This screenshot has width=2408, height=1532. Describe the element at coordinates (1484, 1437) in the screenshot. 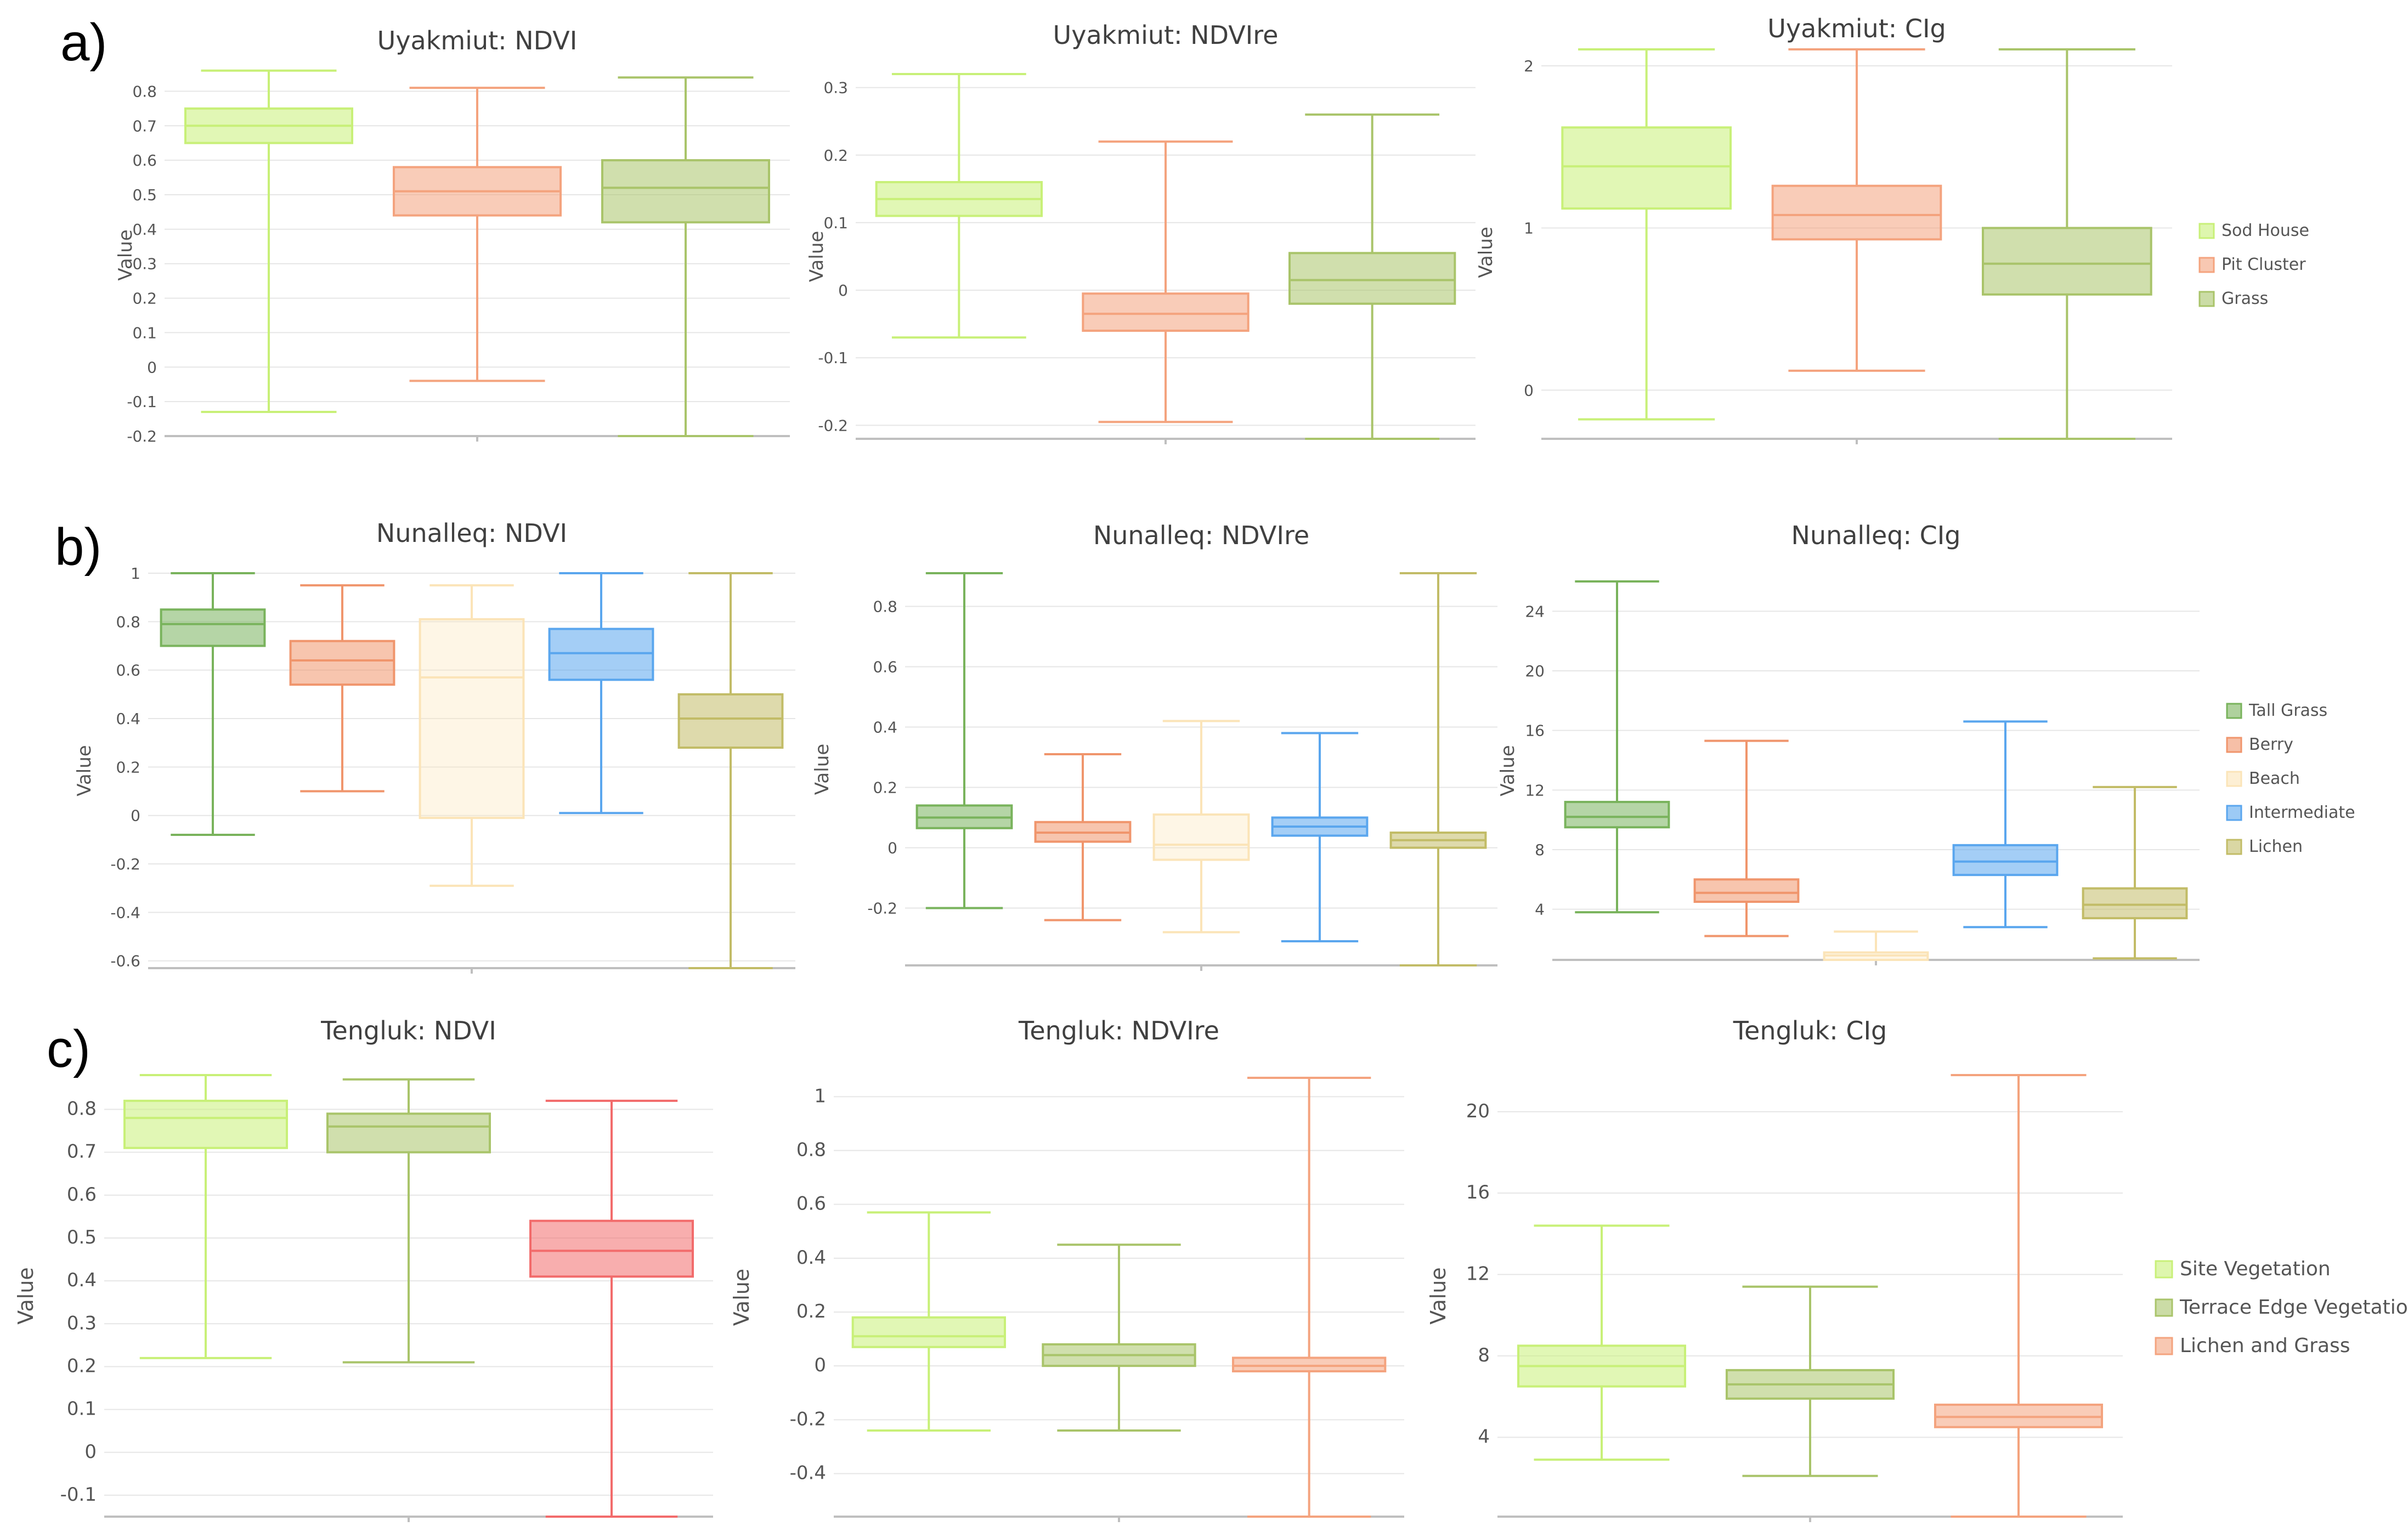

I see `y-tick-label: 4` at that location.